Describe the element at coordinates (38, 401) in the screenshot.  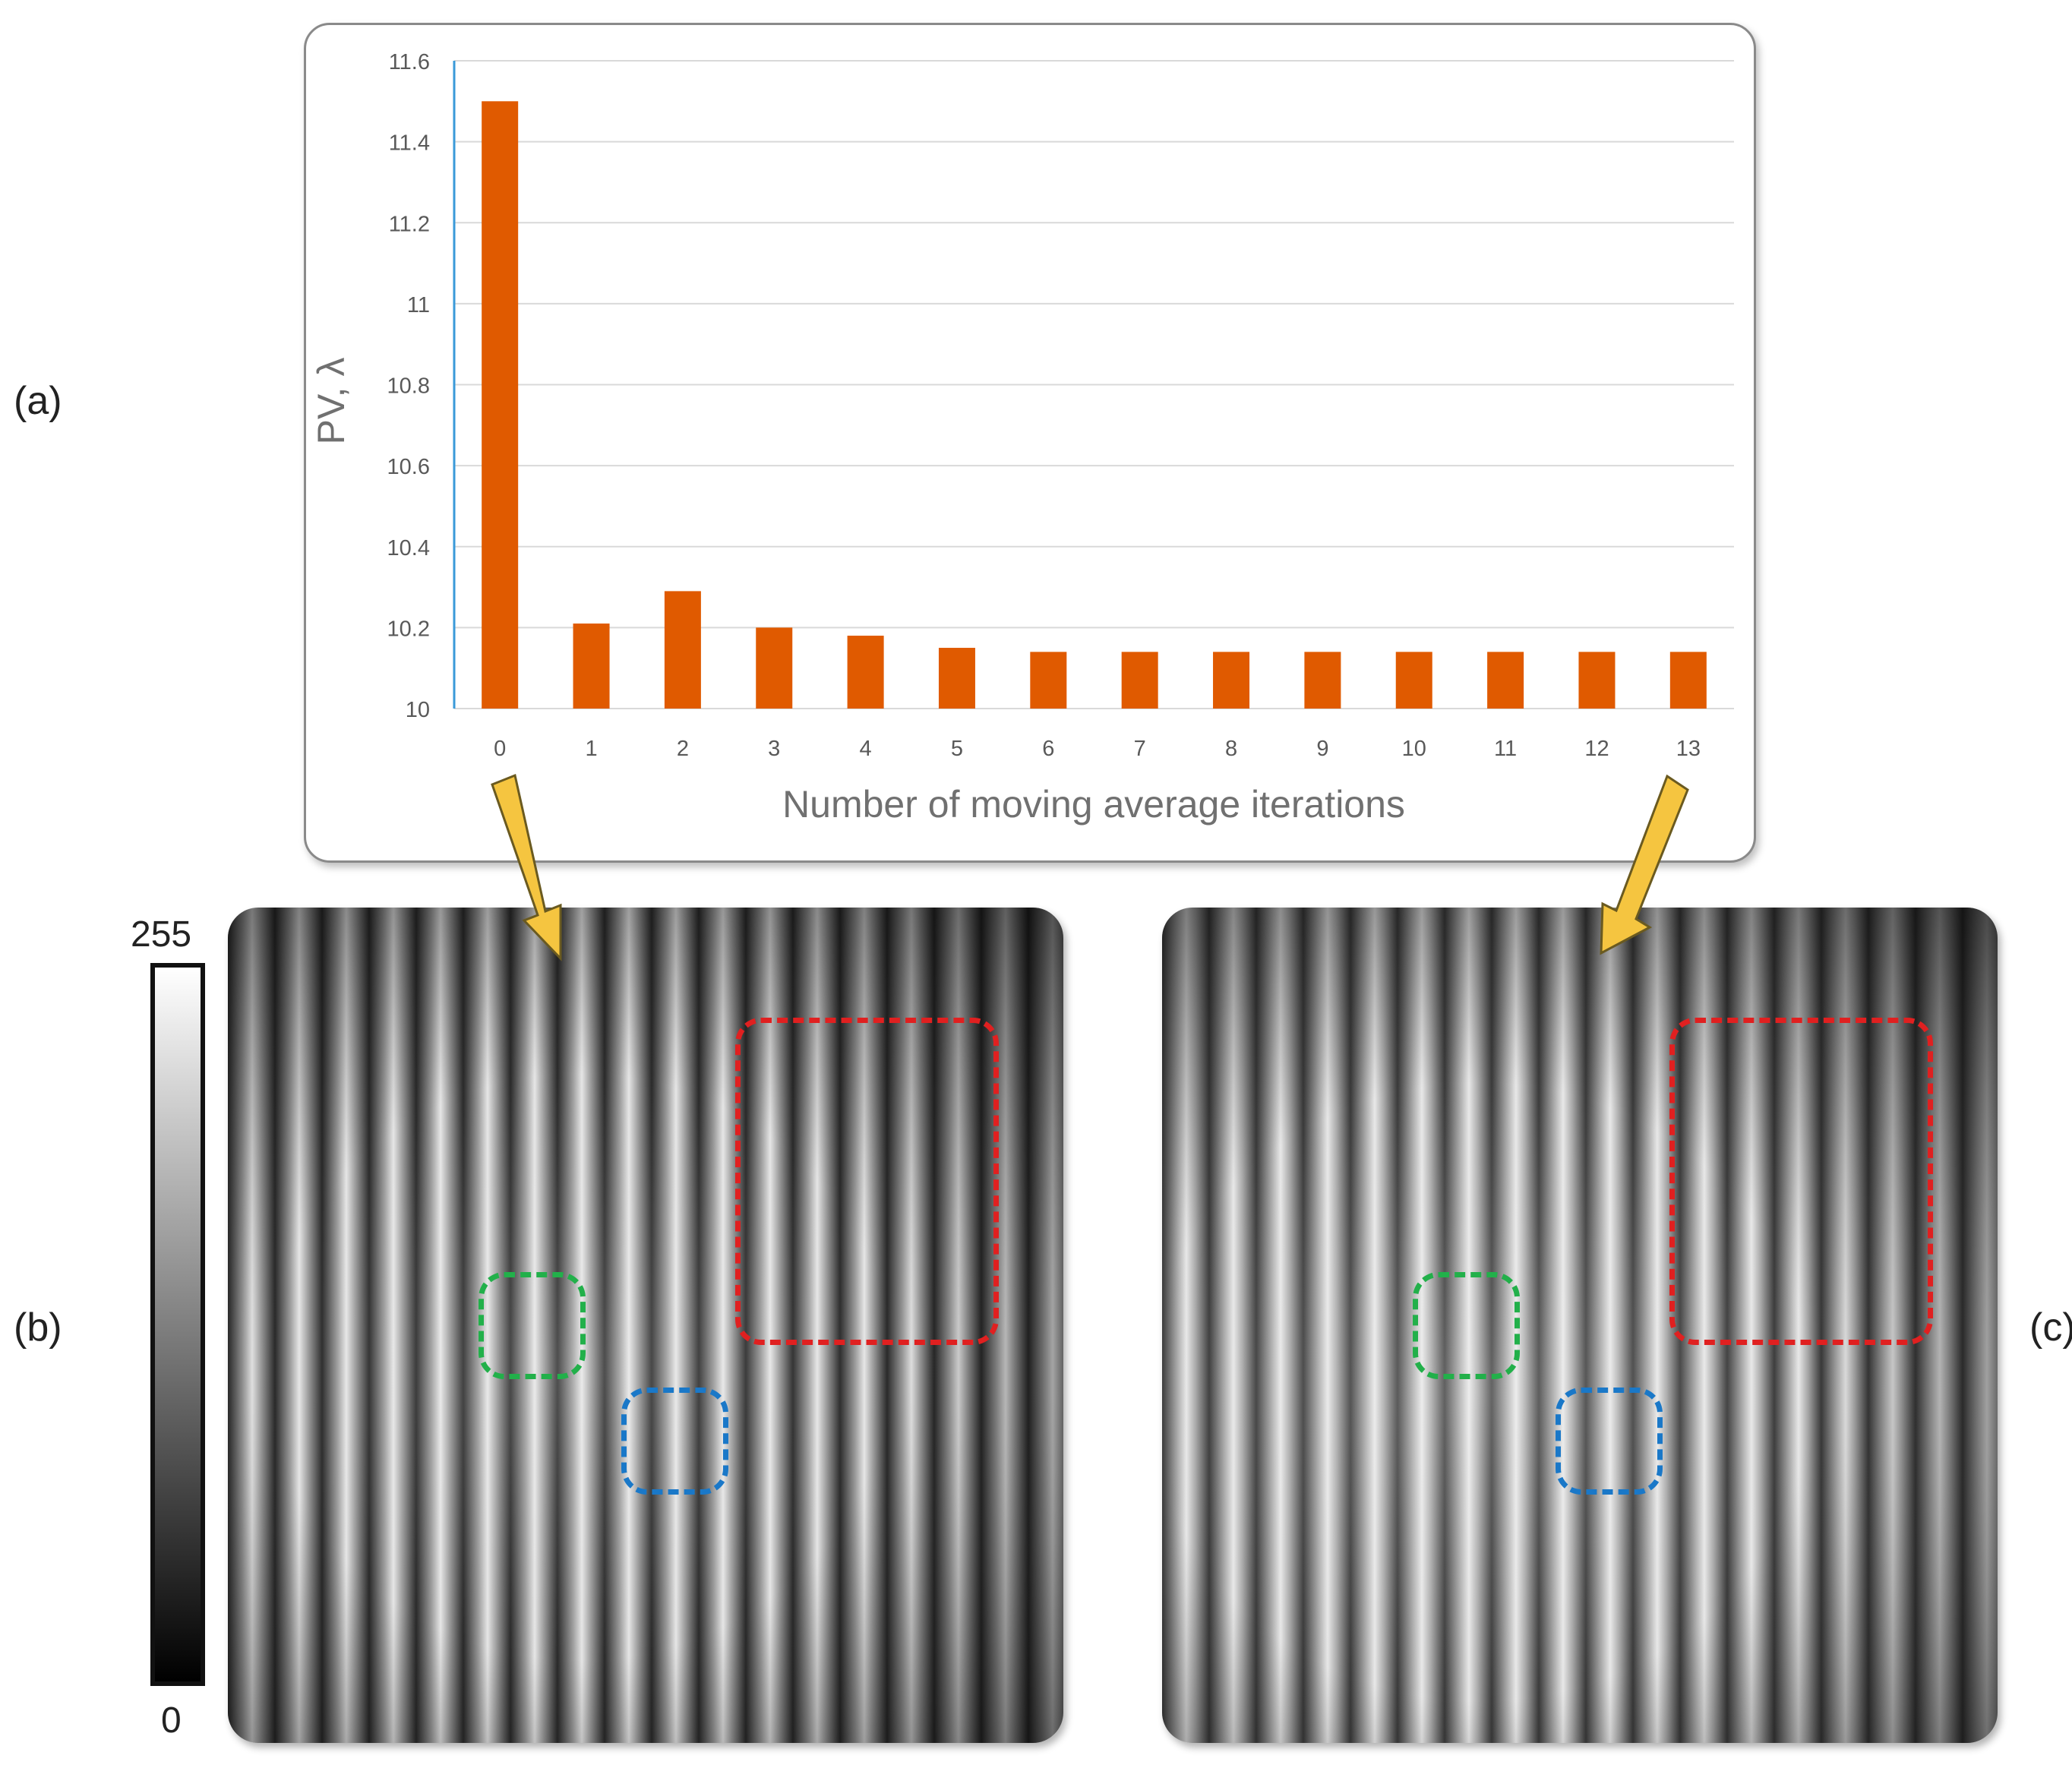
I see `panel-label-a: (a)` at that location.